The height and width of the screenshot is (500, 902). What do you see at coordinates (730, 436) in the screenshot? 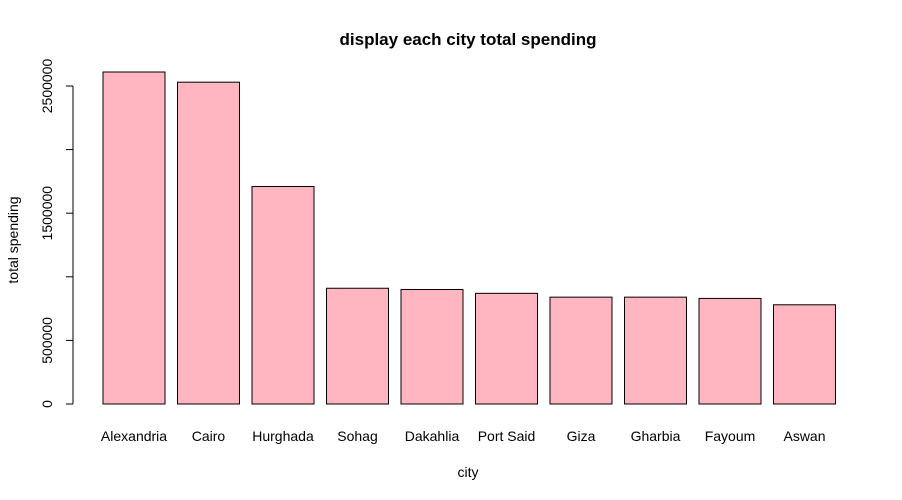
I see `x-tick-label: Fayoum` at bounding box center [730, 436].